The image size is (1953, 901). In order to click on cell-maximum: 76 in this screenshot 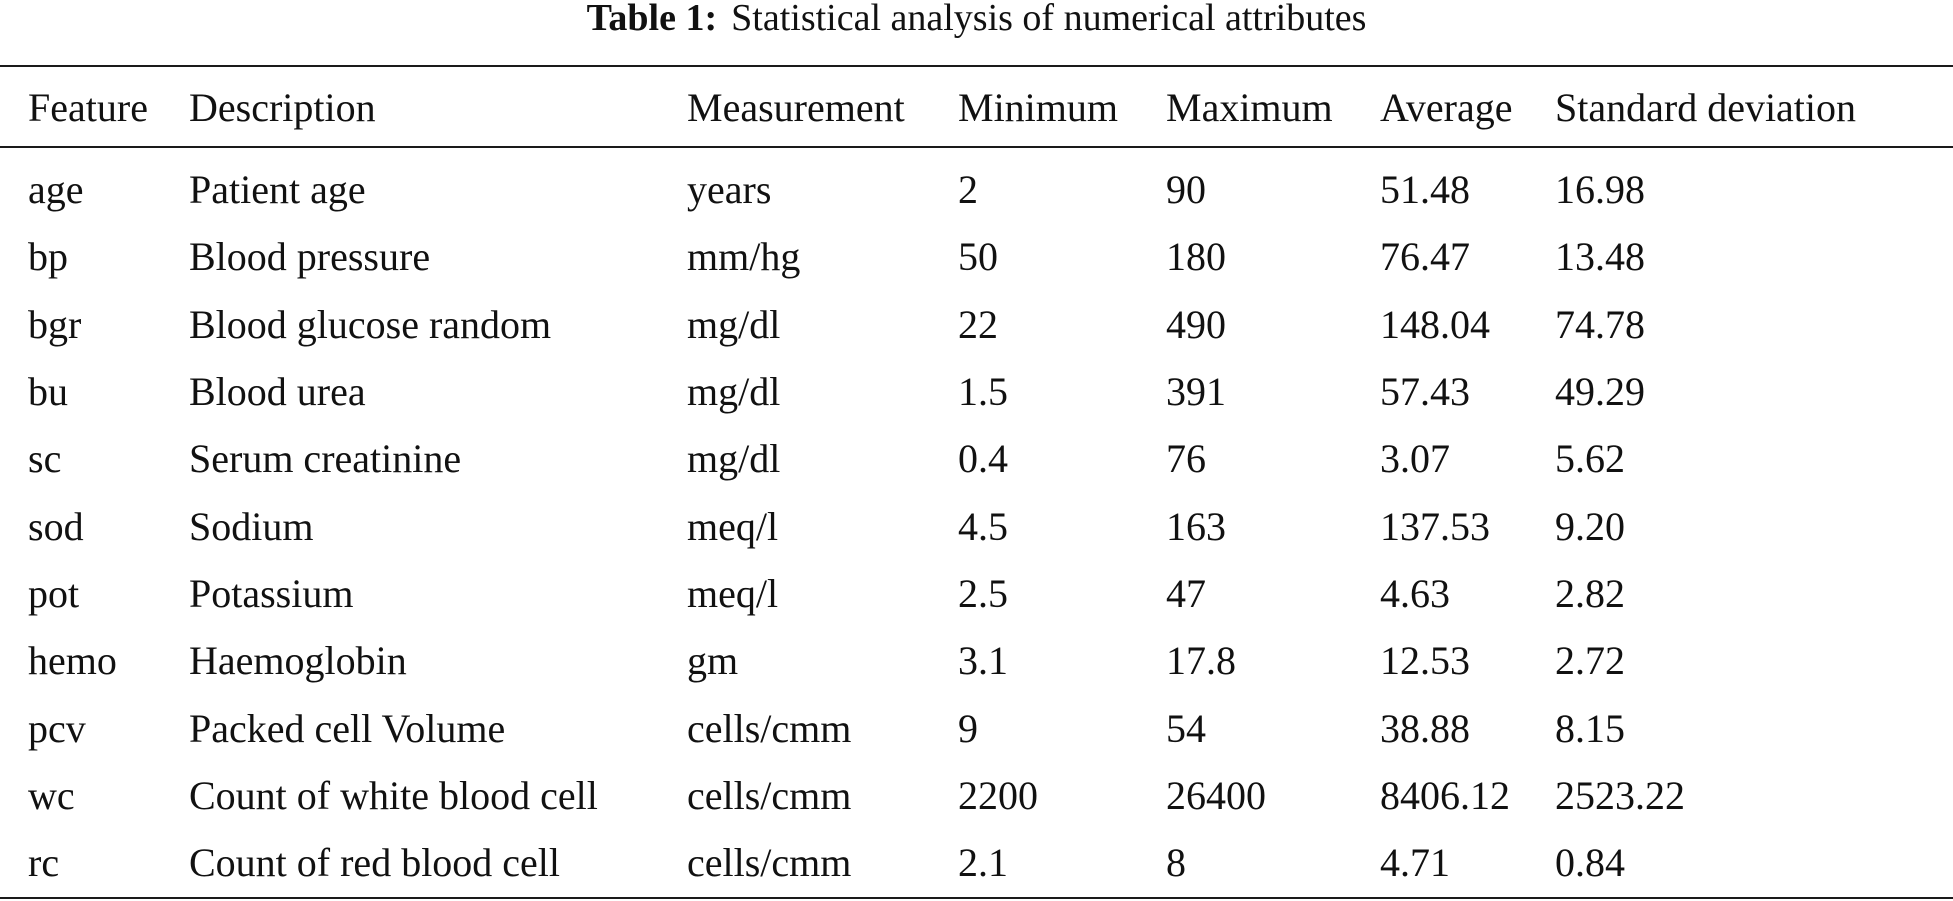, I will do `click(1186, 459)`.